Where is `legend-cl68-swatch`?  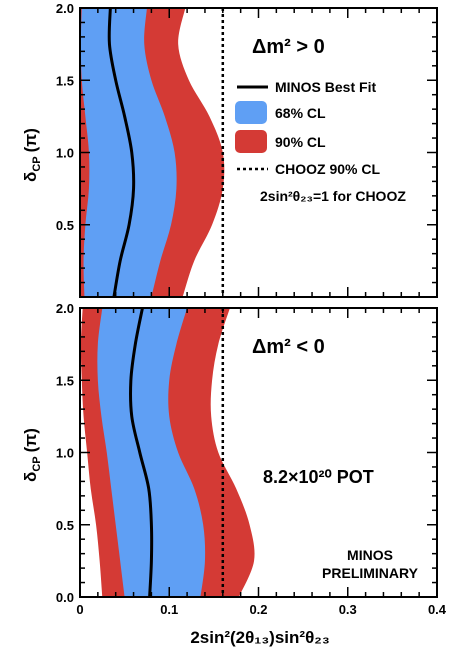
legend-cl68-swatch is located at coordinates (251, 112).